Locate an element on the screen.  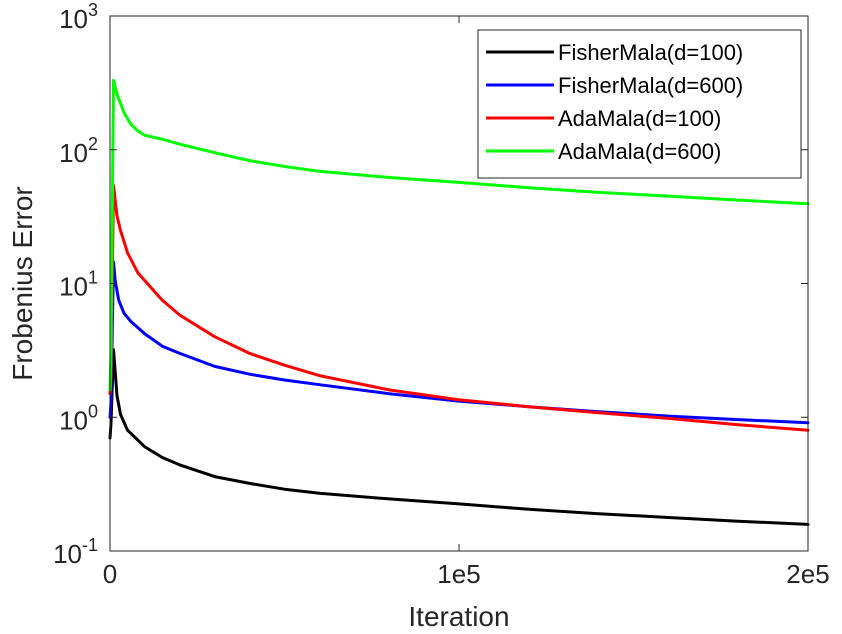
x-tick-label: 0 is located at coordinates (110, 574).